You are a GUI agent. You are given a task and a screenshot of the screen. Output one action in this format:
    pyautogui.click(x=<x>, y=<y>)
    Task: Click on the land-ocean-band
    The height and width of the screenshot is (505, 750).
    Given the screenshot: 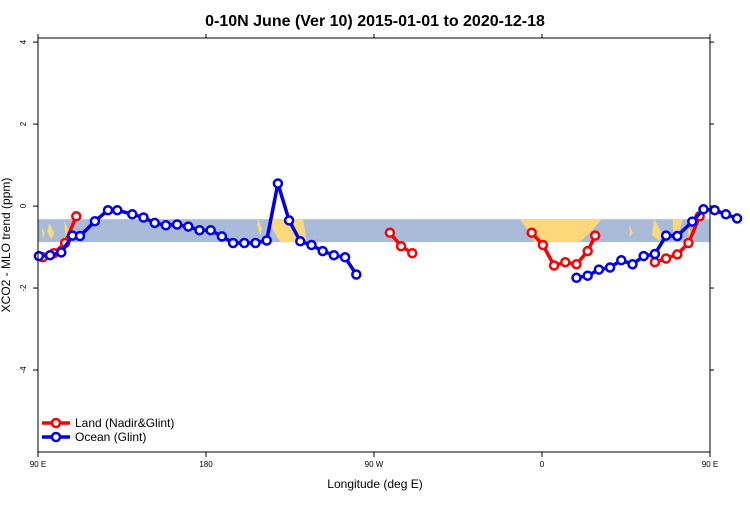 What is the action you would take?
    pyautogui.click(x=374, y=231)
    